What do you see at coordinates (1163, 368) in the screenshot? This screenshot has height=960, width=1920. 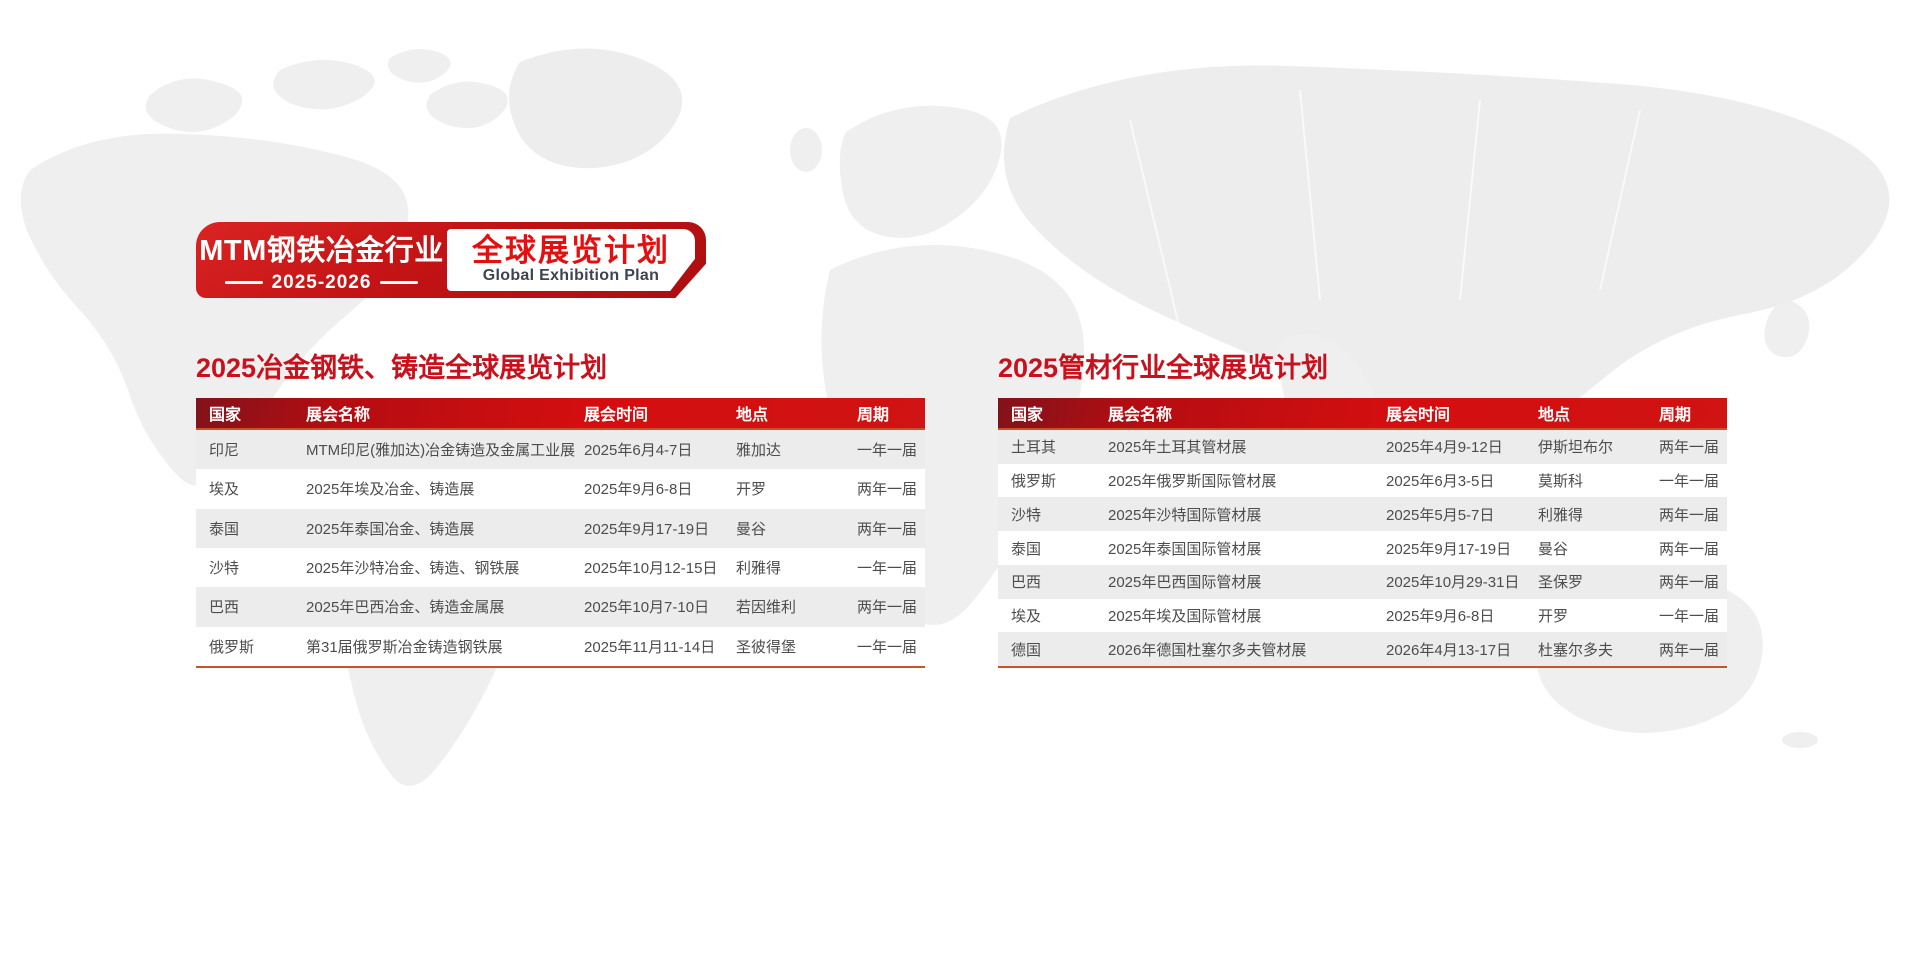 I see `pipe-section-title: 2025管材行业全球展览计划` at bounding box center [1163, 368].